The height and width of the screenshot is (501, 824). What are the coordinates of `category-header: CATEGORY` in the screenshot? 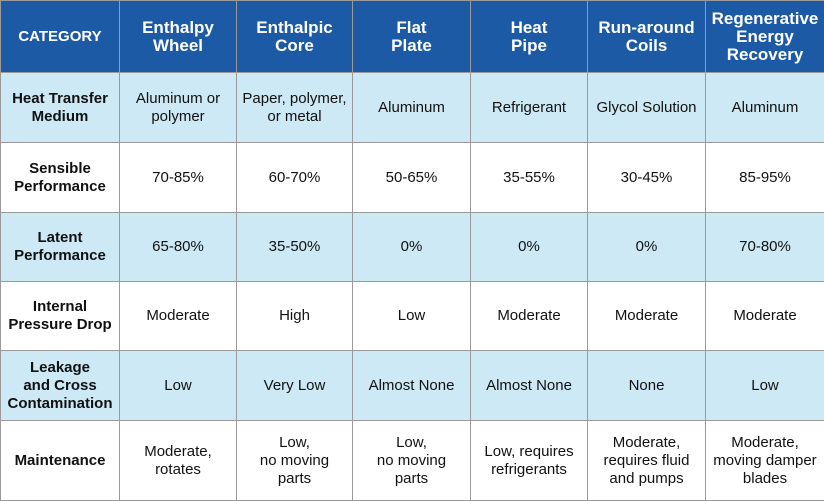 It's located at (60, 37).